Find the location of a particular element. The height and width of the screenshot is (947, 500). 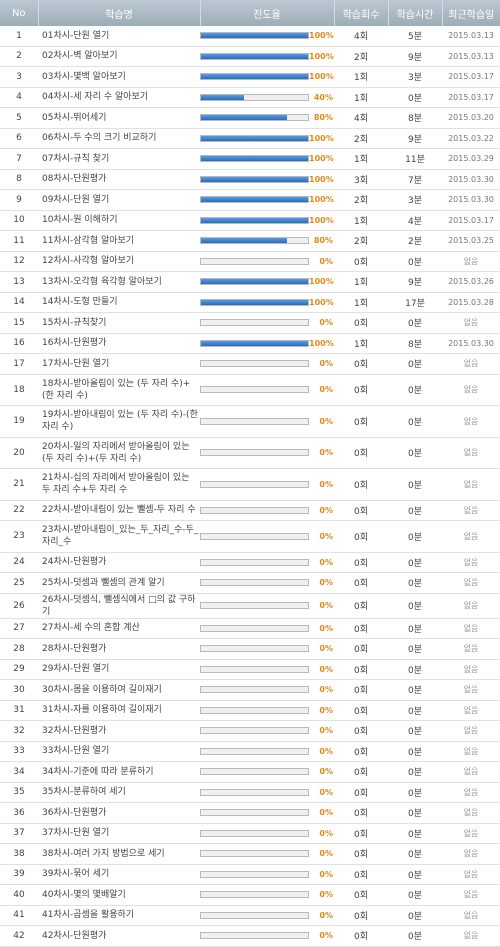

lesson-name: 23차시-받아내림이_있는_두_자리_수-두_자리_수 is located at coordinates (119, 536).